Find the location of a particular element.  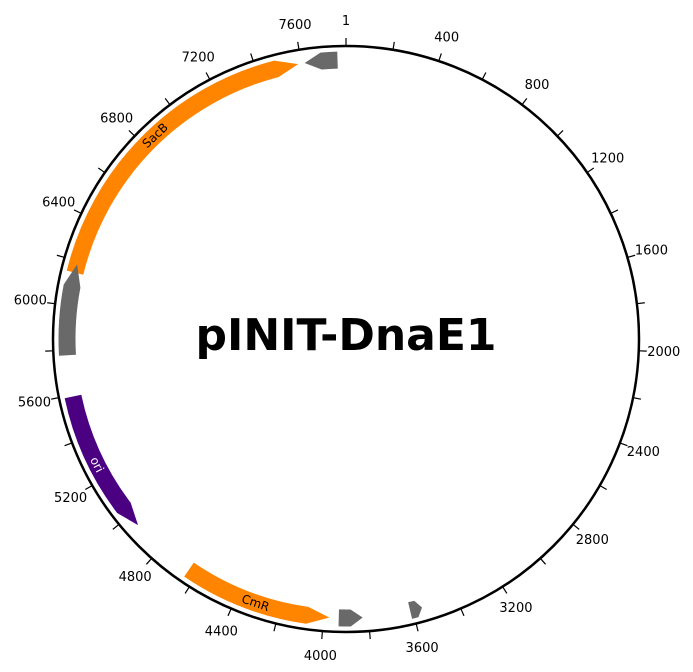

tick-label: 7600 is located at coordinates (294, 25).